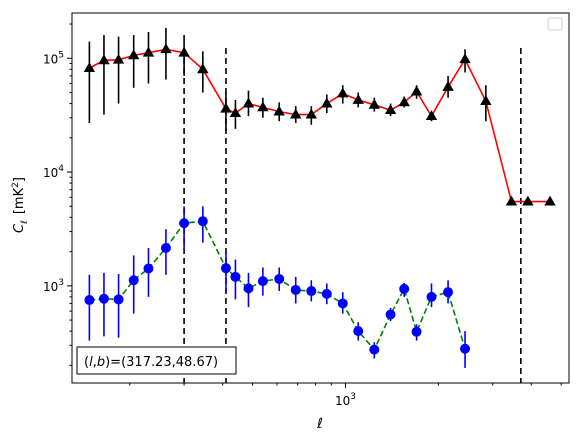 The height and width of the screenshot is (446, 580). I want to click on annotation-box: (l,b)=(317.23,48.67), so click(156, 360).